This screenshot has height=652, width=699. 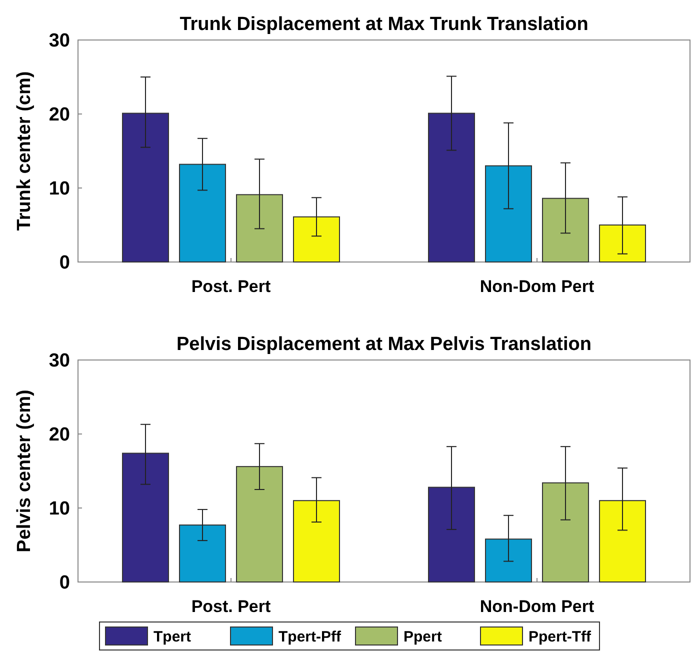 I want to click on legend-label: Ppert-Tff, so click(x=560, y=637).